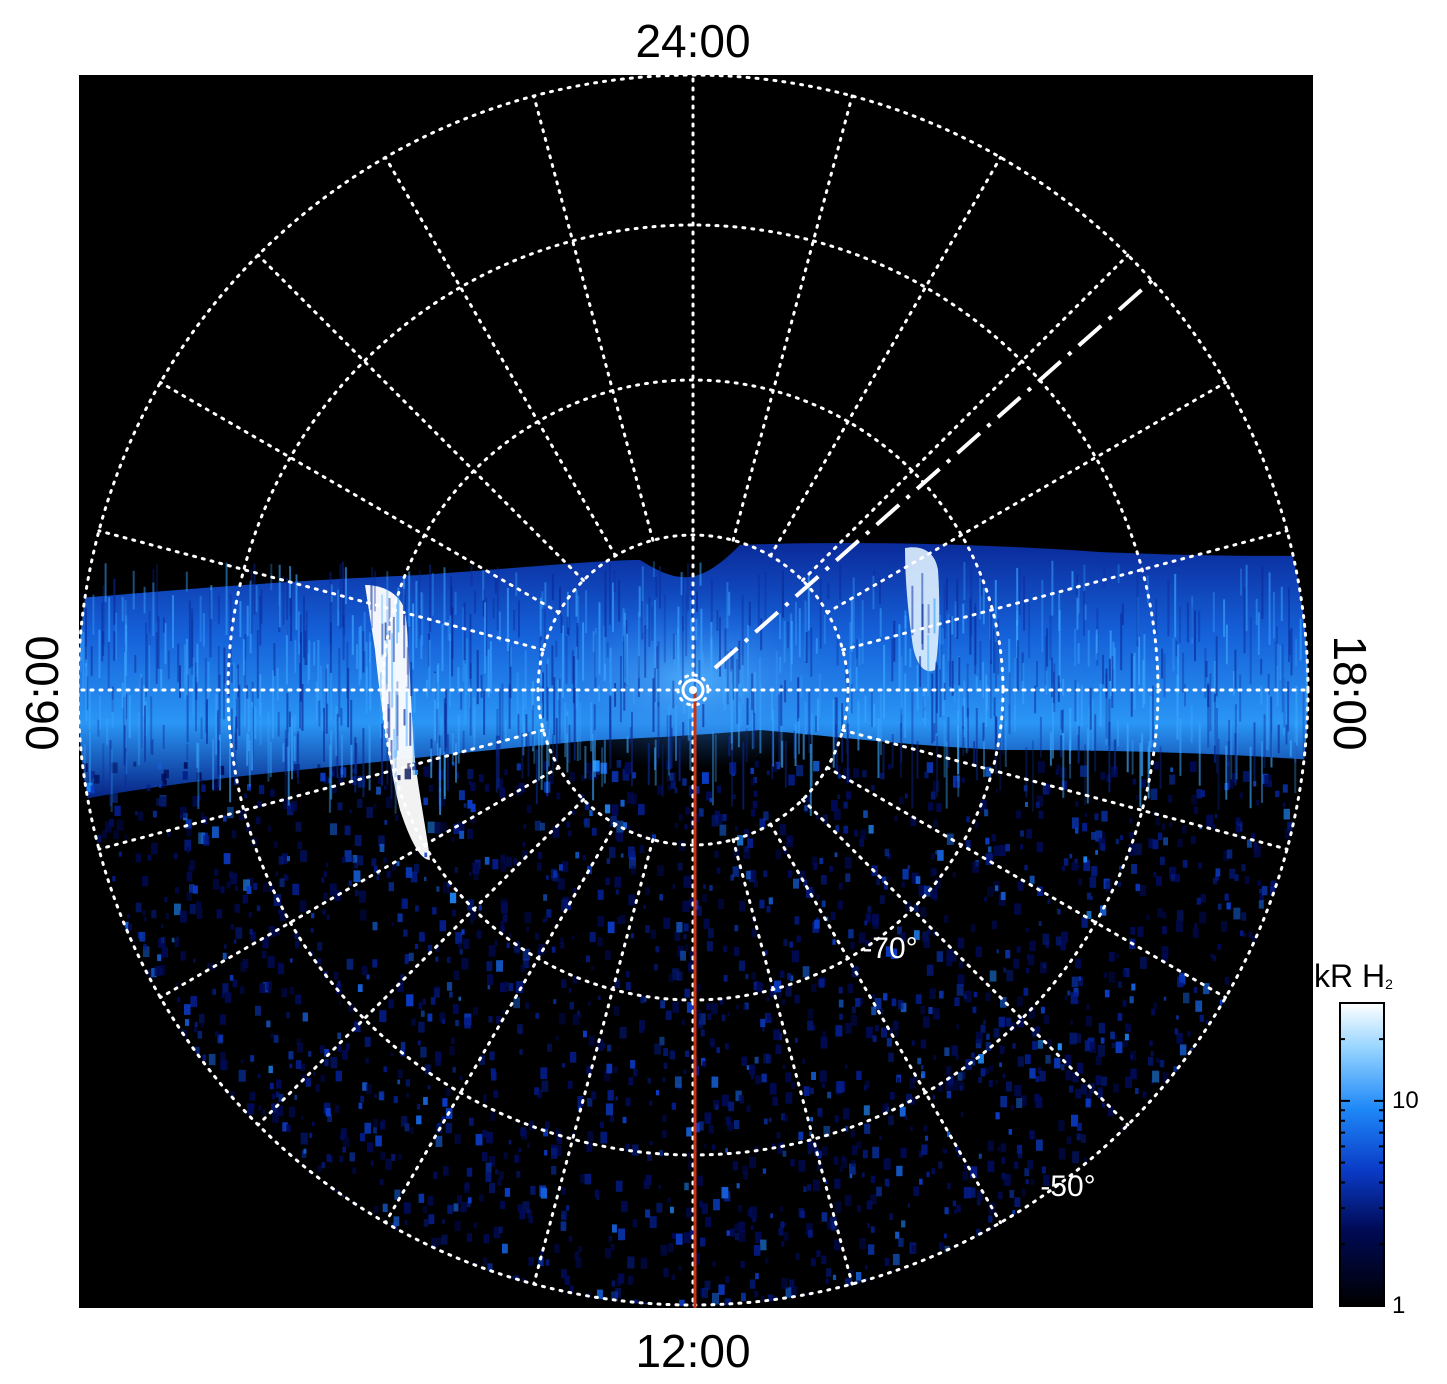  I want to click on colorbar-tick-label-1: 1, so click(1399, 1305).